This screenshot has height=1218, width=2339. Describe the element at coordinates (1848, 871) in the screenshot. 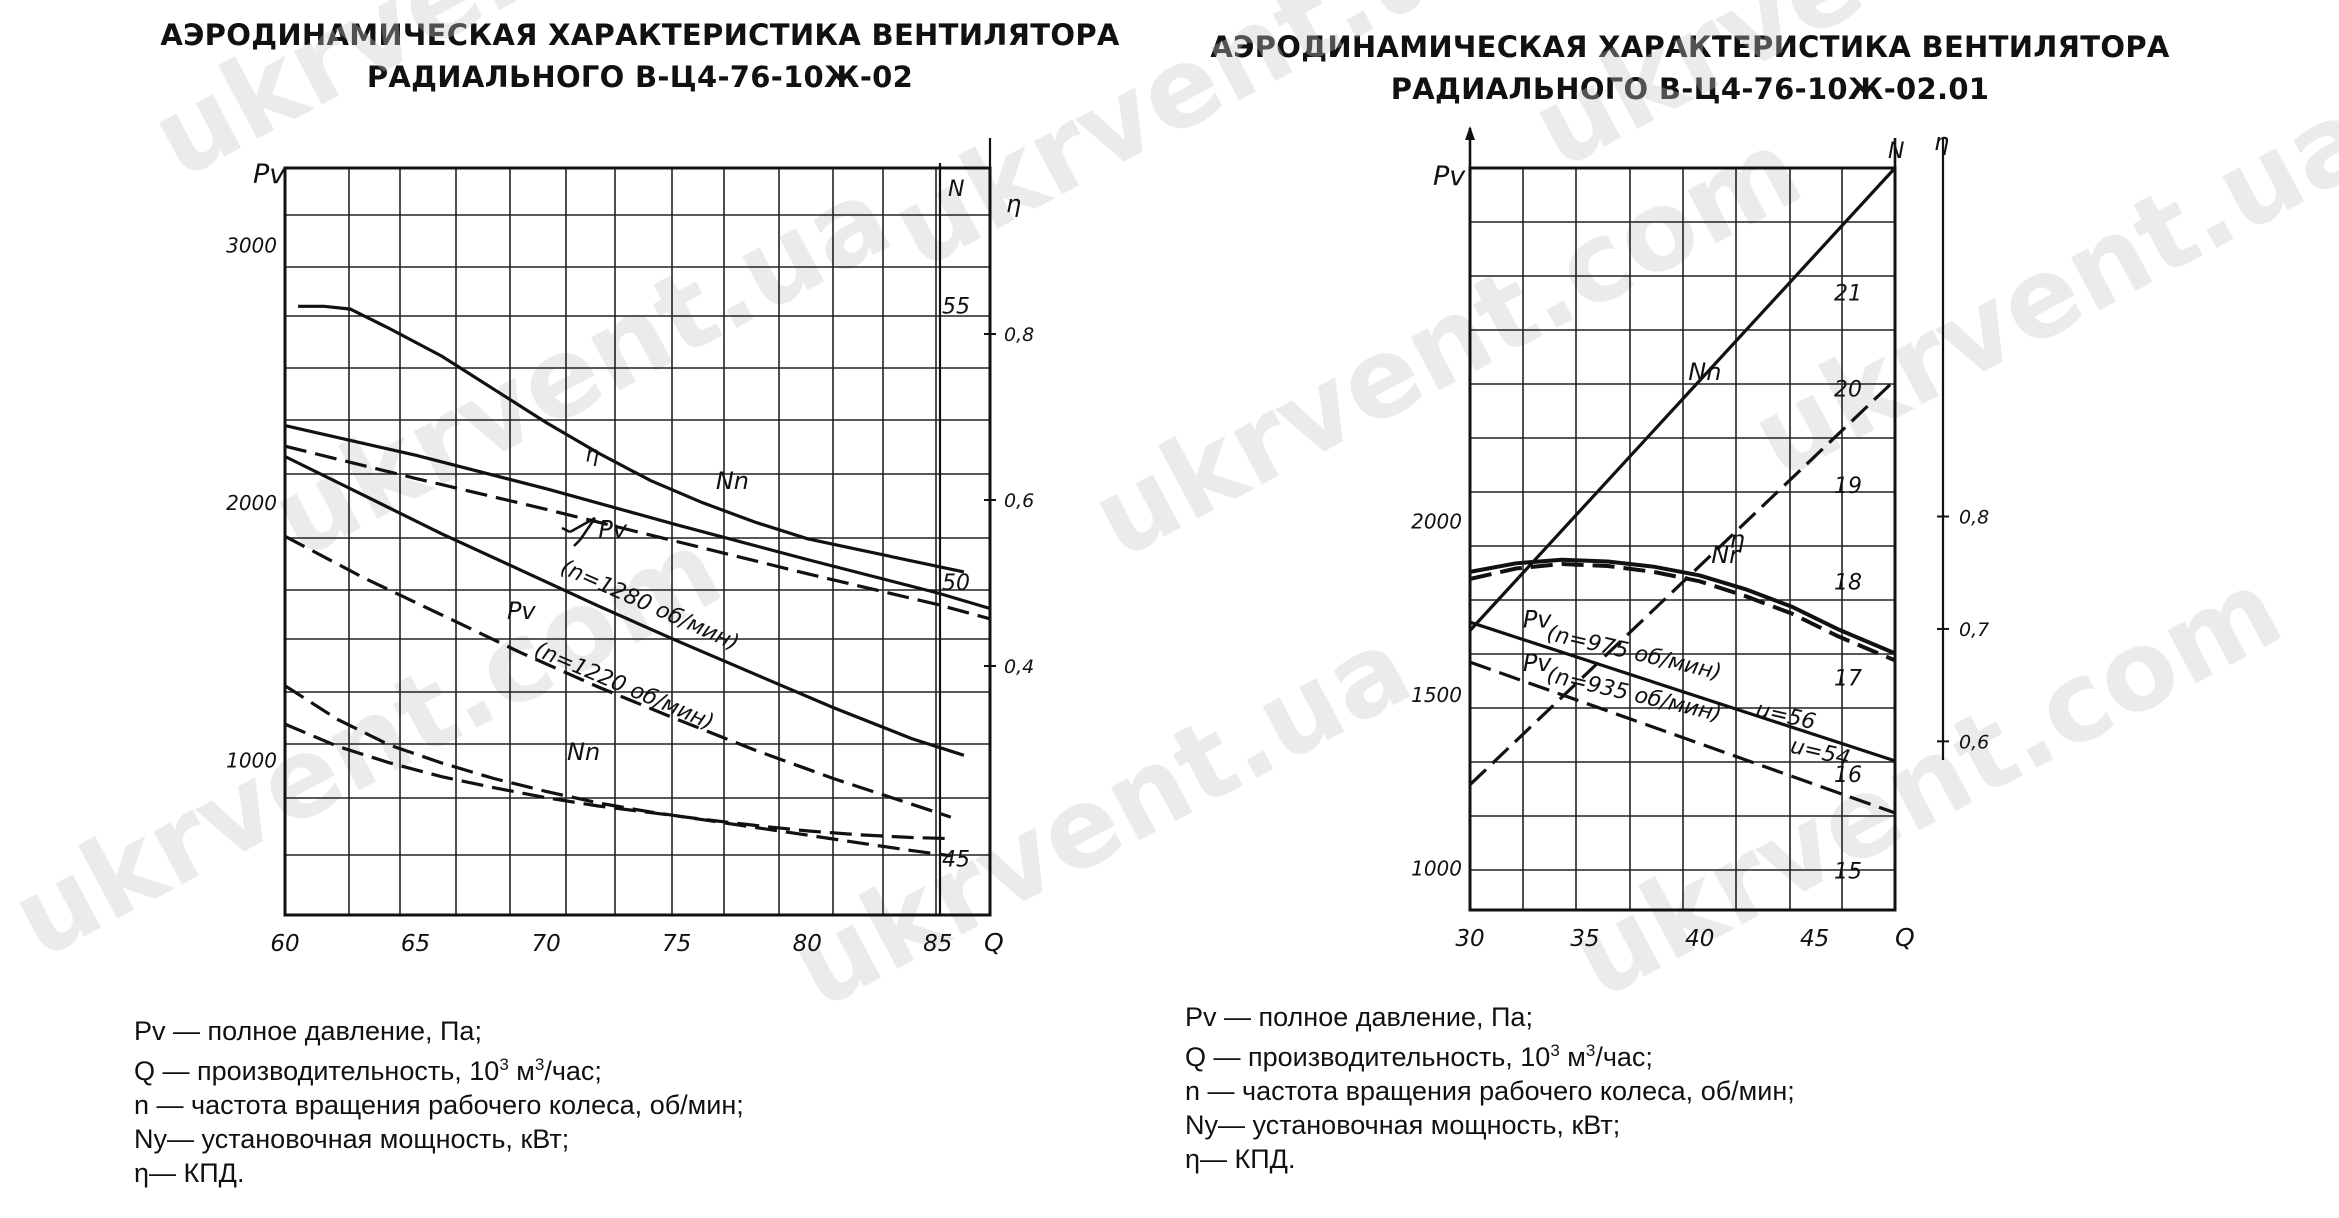

I see `y2-tick-label: 15` at that location.